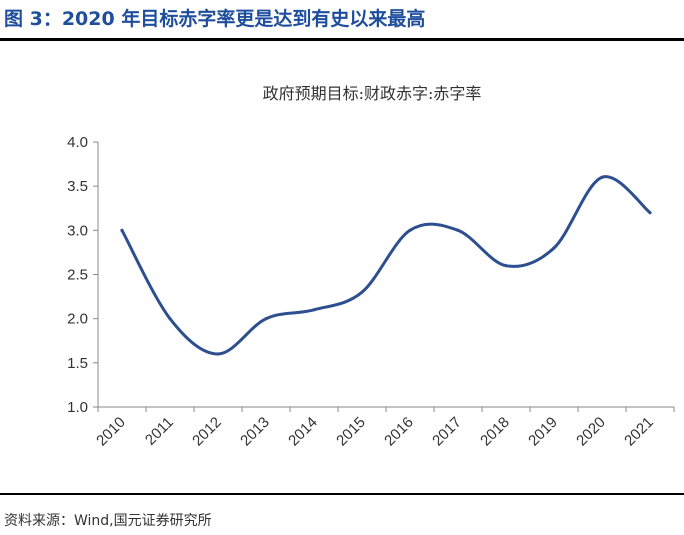 Image resolution: width=684 pixels, height=535 pixels. What do you see at coordinates (255, 432) in the screenshot?
I see `x-tick-label: 2013` at bounding box center [255, 432].